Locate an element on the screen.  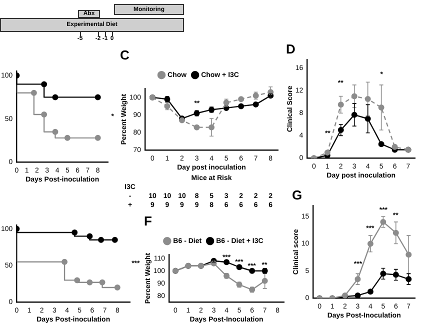
chart-title: G is located at coordinates (297, 194).